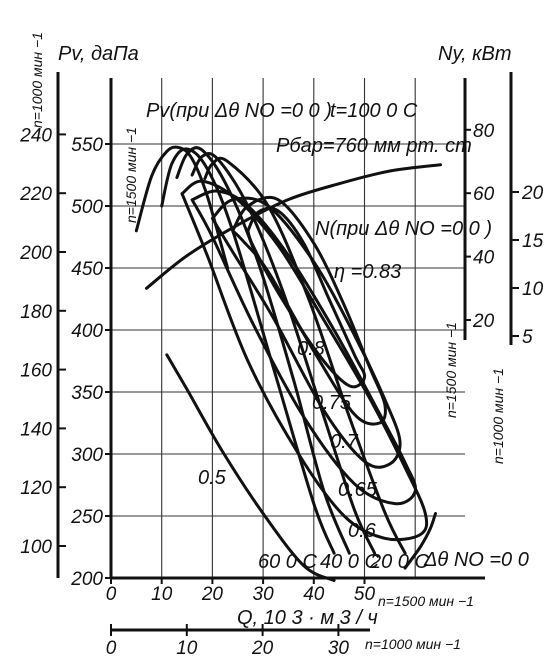 The width and height of the screenshot is (550, 663). I want to click on pv-axis-label: Pv, даПа, so click(98, 54).